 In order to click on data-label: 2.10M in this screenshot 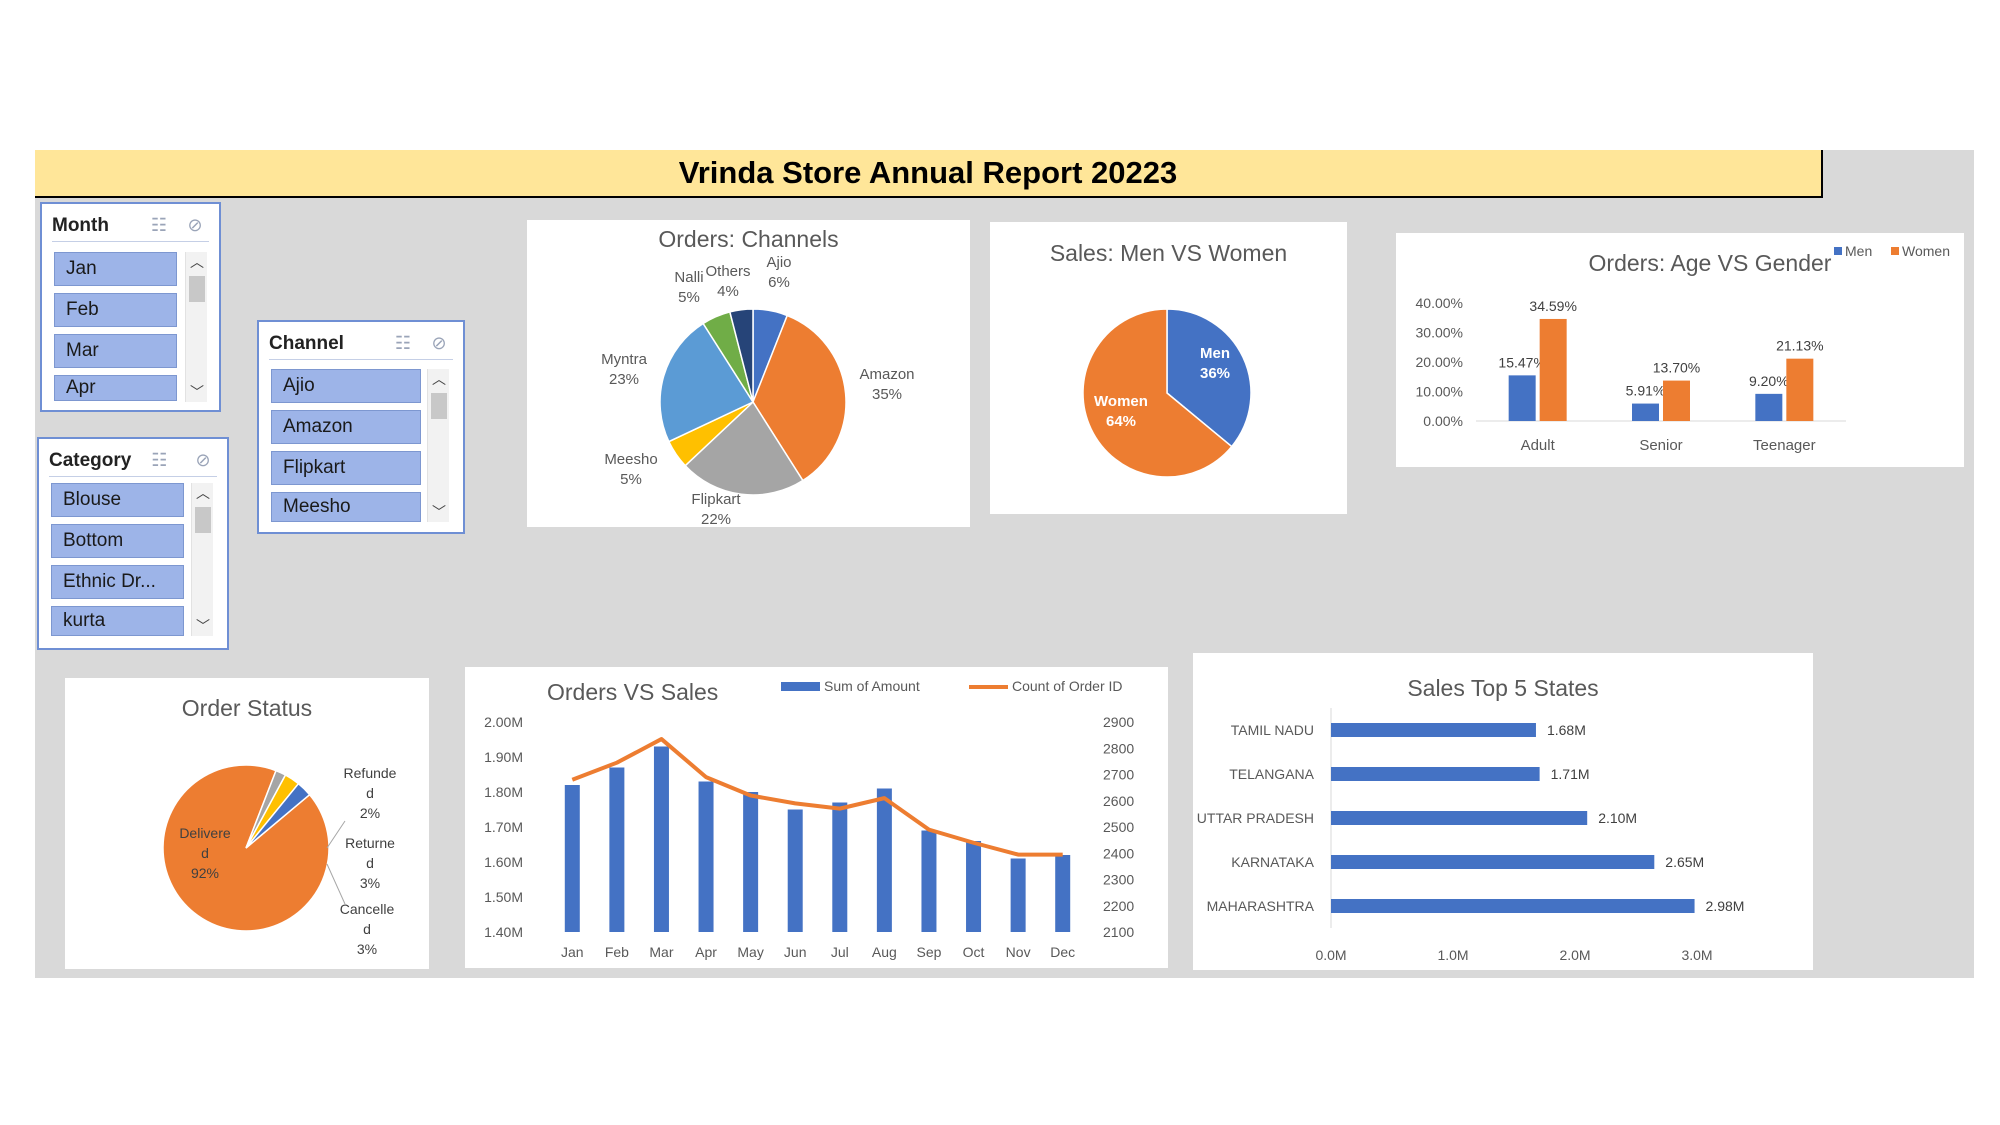, I will do `click(1617, 818)`.